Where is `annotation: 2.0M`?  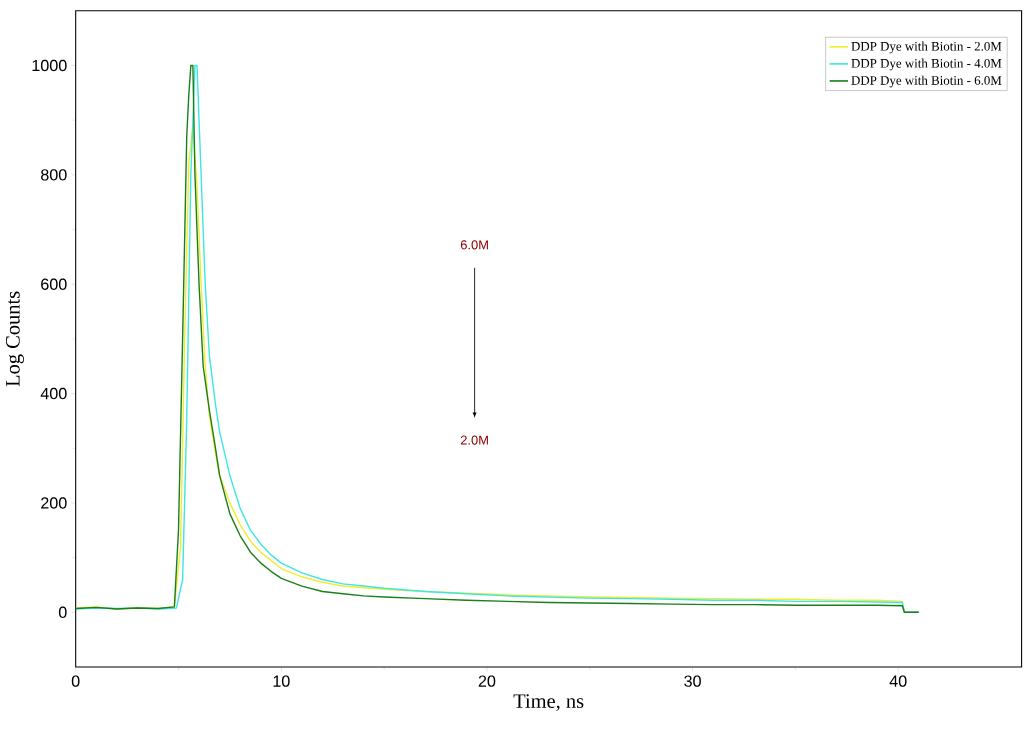 annotation: 2.0M is located at coordinates (474, 440).